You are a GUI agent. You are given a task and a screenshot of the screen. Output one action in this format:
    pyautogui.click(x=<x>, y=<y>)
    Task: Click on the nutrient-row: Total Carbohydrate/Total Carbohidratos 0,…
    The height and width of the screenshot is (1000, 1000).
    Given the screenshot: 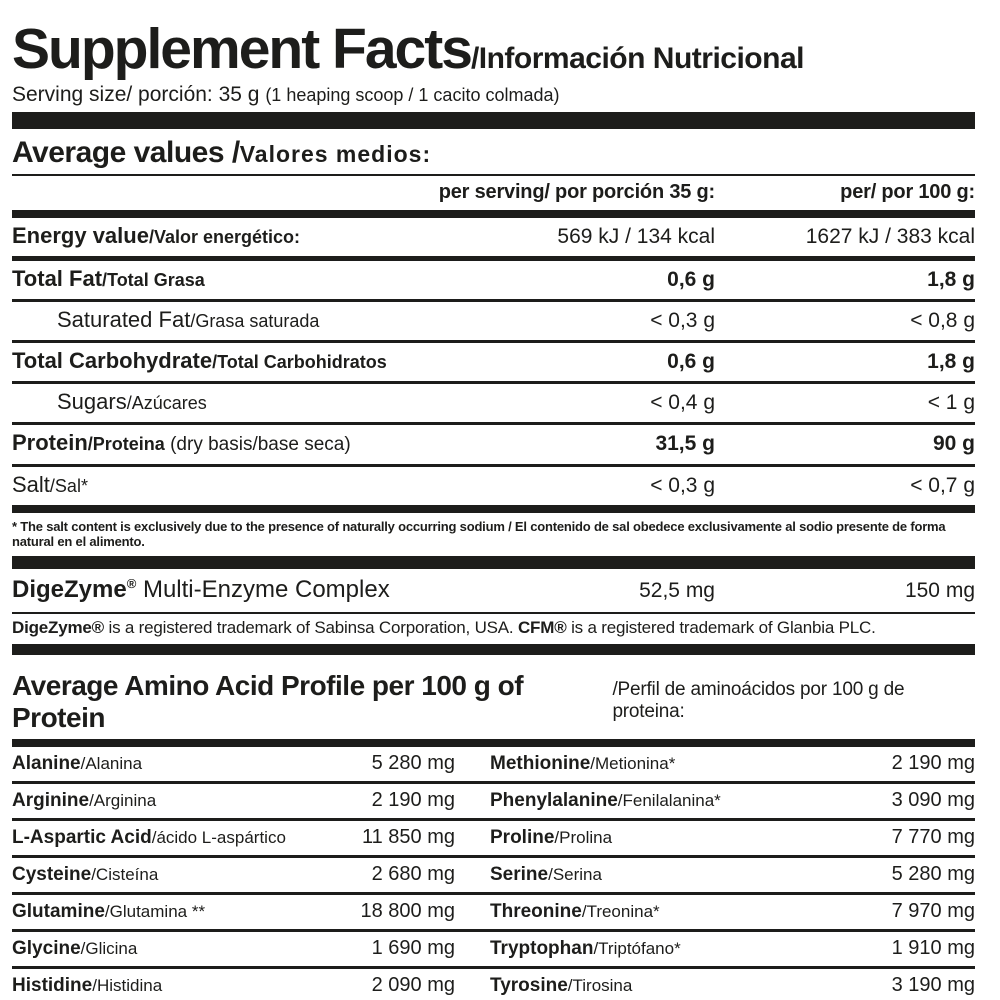 What is the action you would take?
    pyautogui.click(x=493, y=362)
    